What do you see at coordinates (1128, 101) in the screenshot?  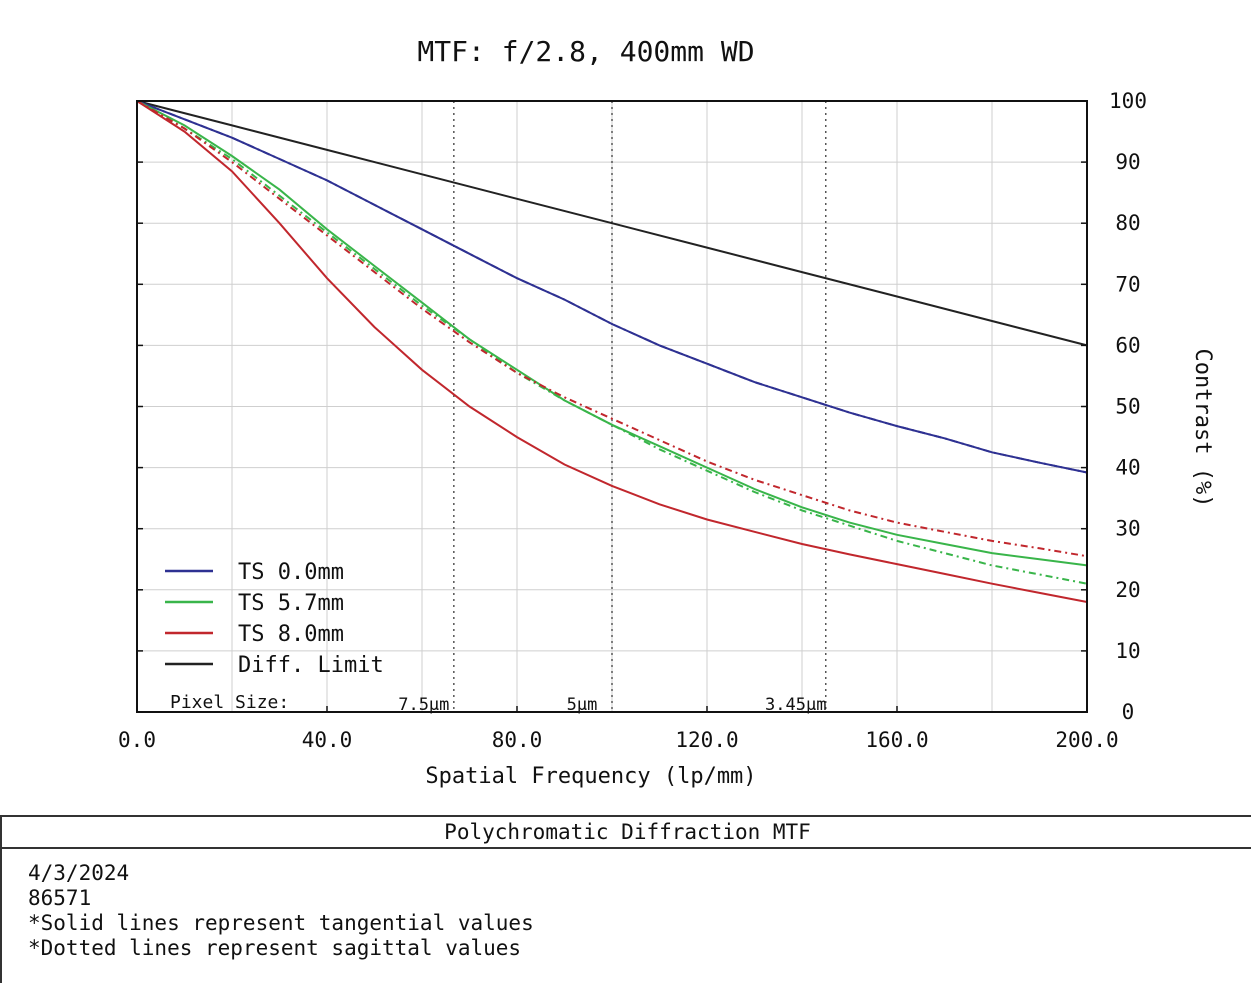 I see `y-tick-label: 100` at bounding box center [1128, 101].